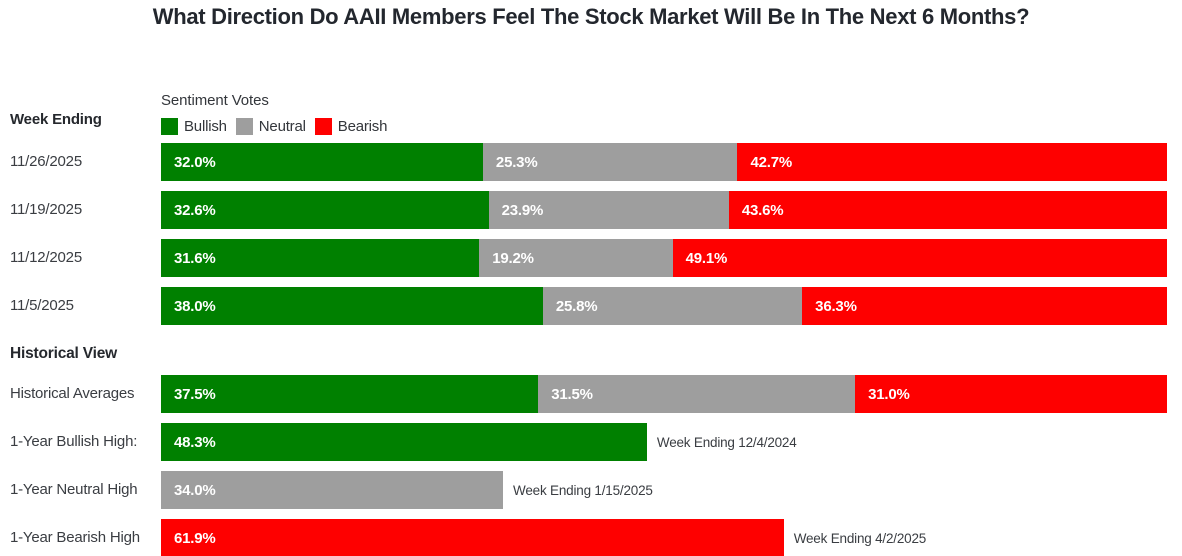  I want to click on segment-value: 38.0%, so click(195, 306).